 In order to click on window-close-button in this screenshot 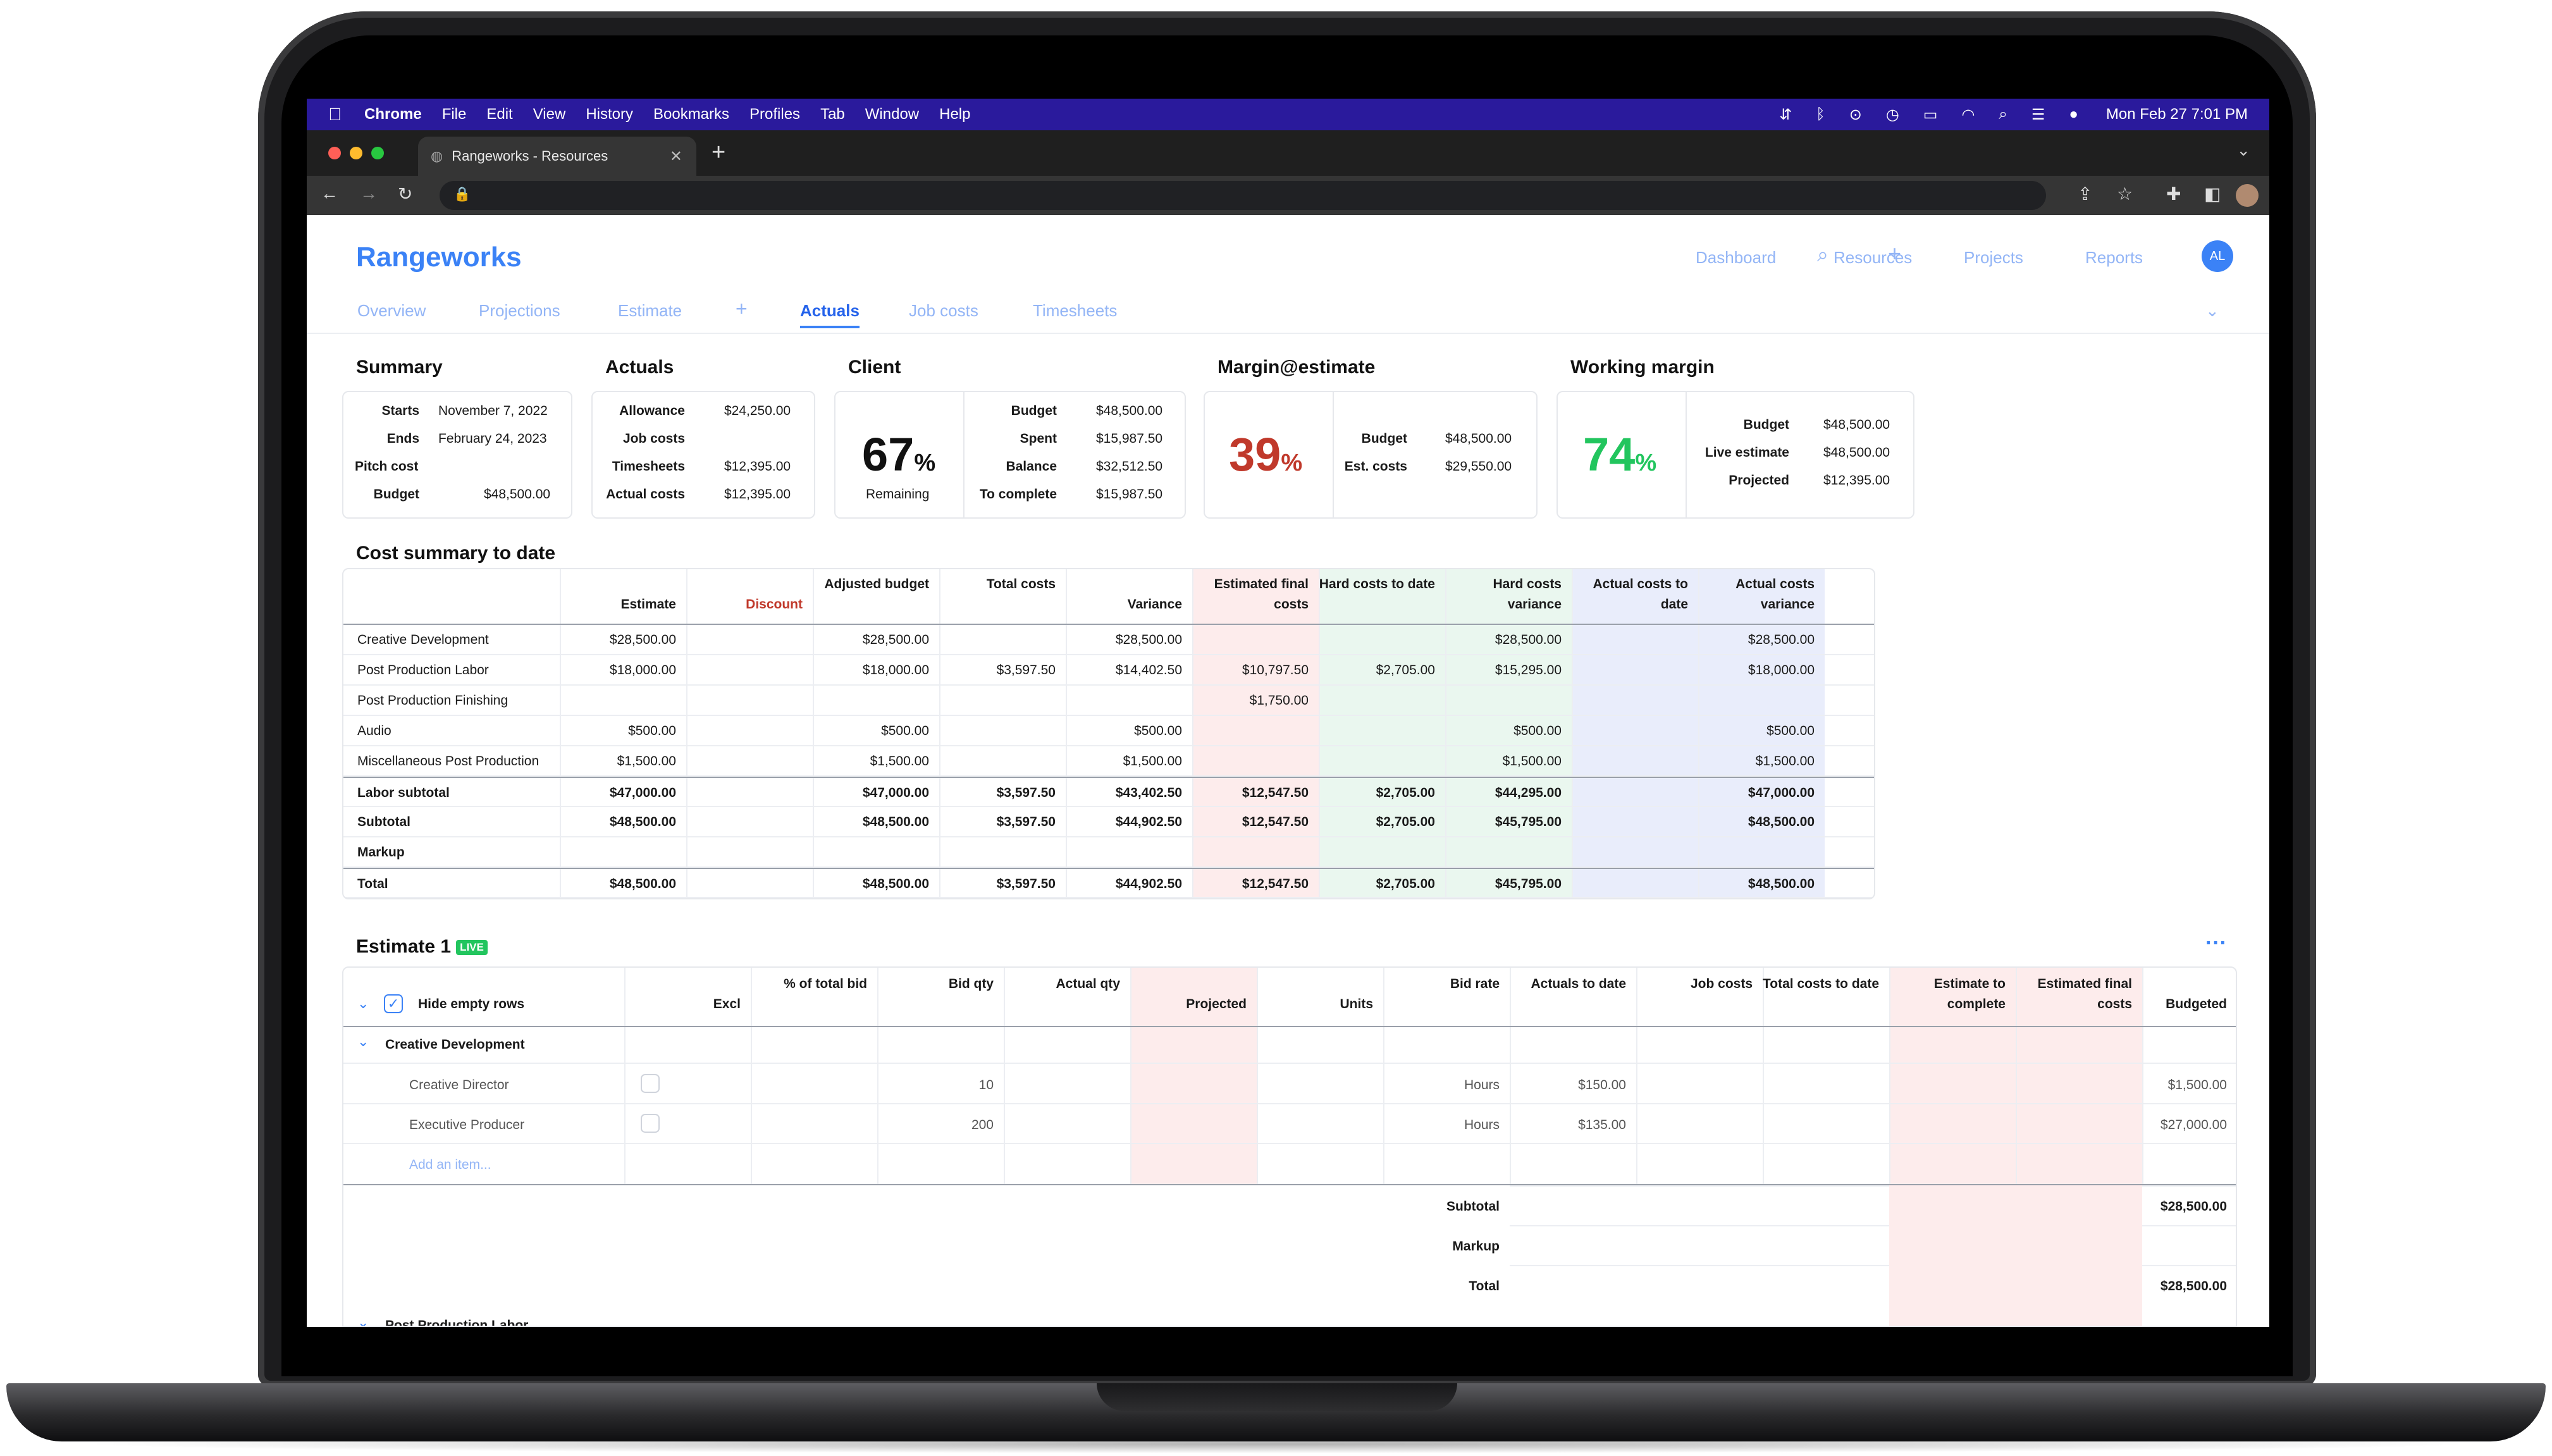, I will do `click(334, 153)`.